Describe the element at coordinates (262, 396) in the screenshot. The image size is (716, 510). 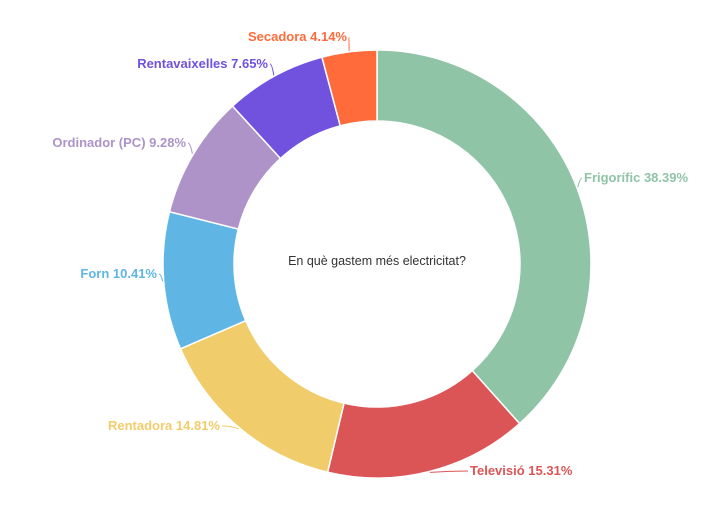
I see `slice-rentadora` at that location.